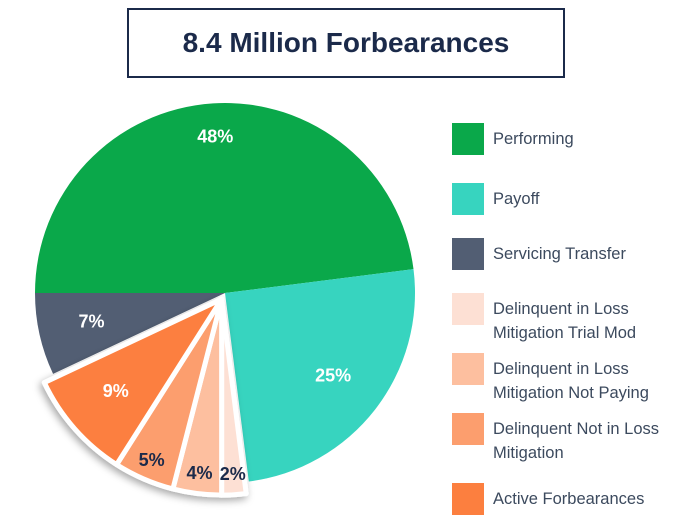  Describe the element at coordinates (516, 199) in the screenshot. I see `legend-label: Payoff` at that location.